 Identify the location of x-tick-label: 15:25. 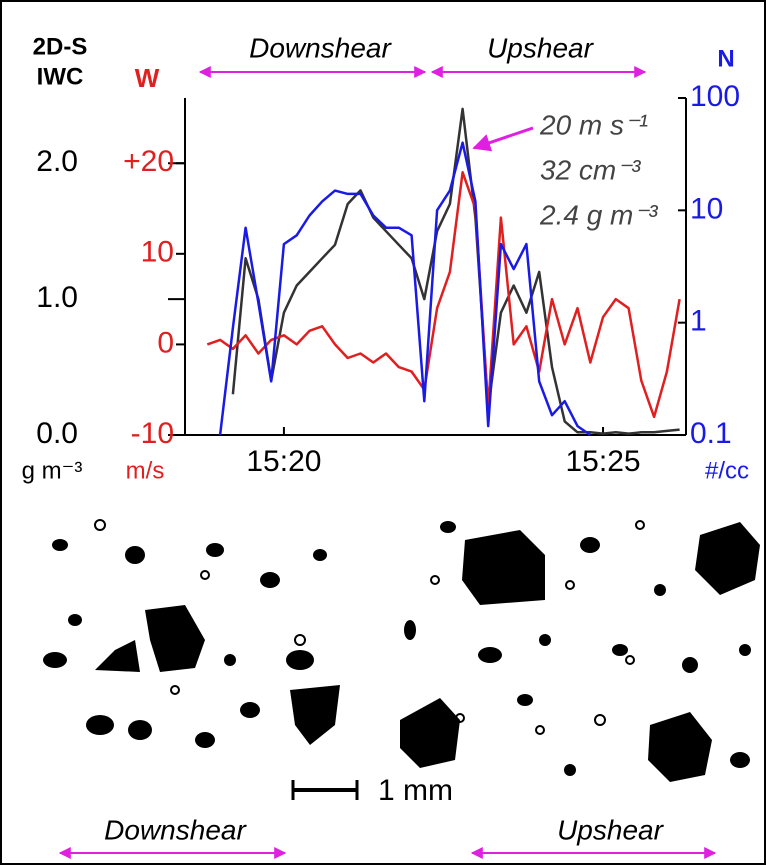
(602, 461).